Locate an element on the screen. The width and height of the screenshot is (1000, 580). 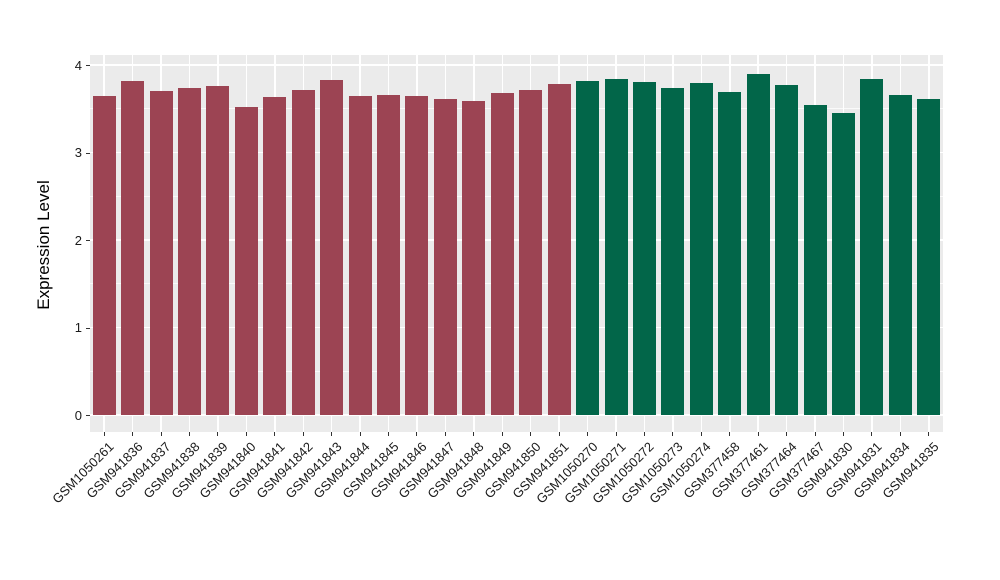
bar-GSM941845 is located at coordinates (389, 254).